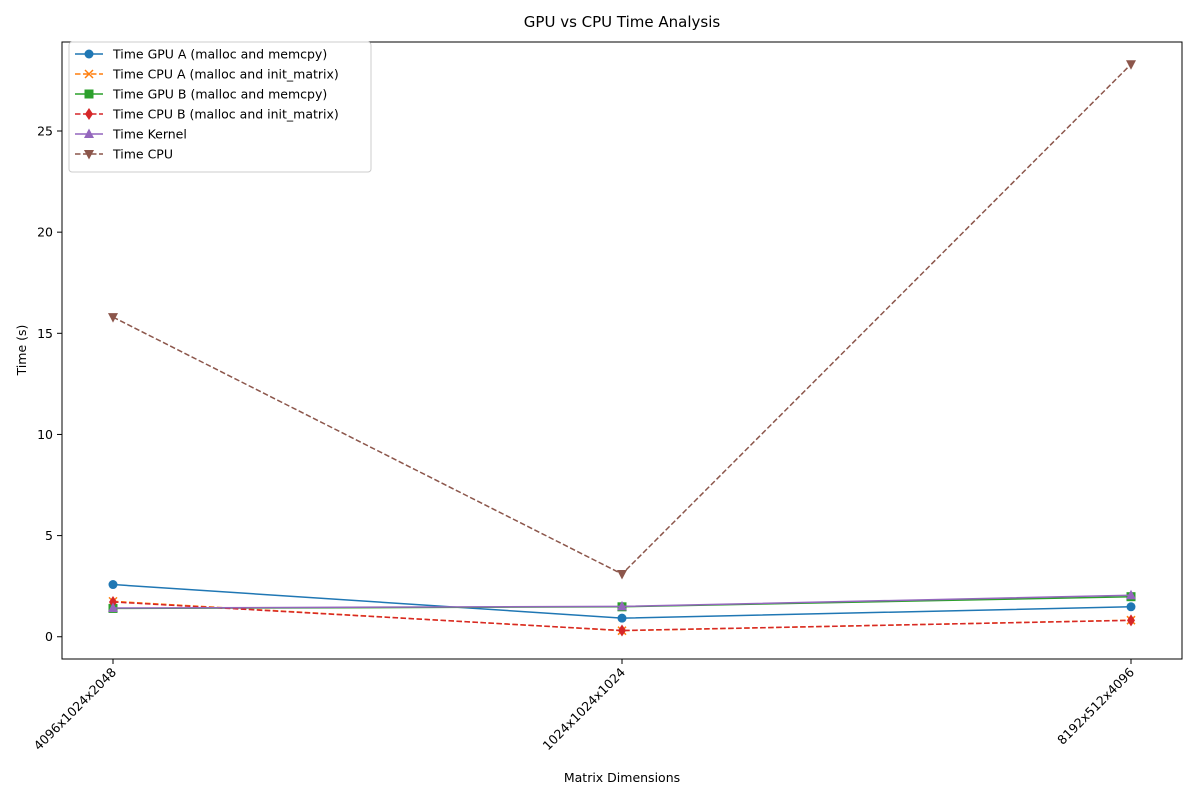  I want to click on x-tick-label: 8192x512x4096, so click(1095, 705).